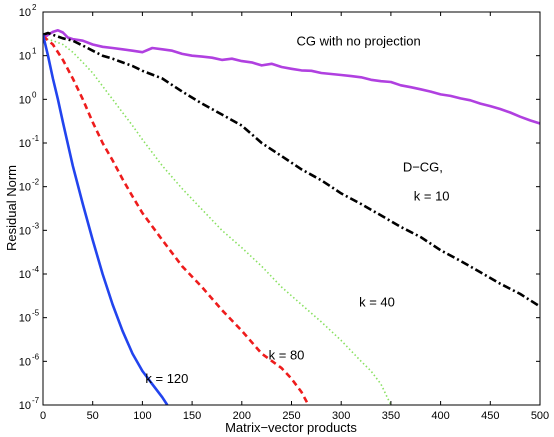  I want to click on y-tick-label-9: 10, so click(25, 13).